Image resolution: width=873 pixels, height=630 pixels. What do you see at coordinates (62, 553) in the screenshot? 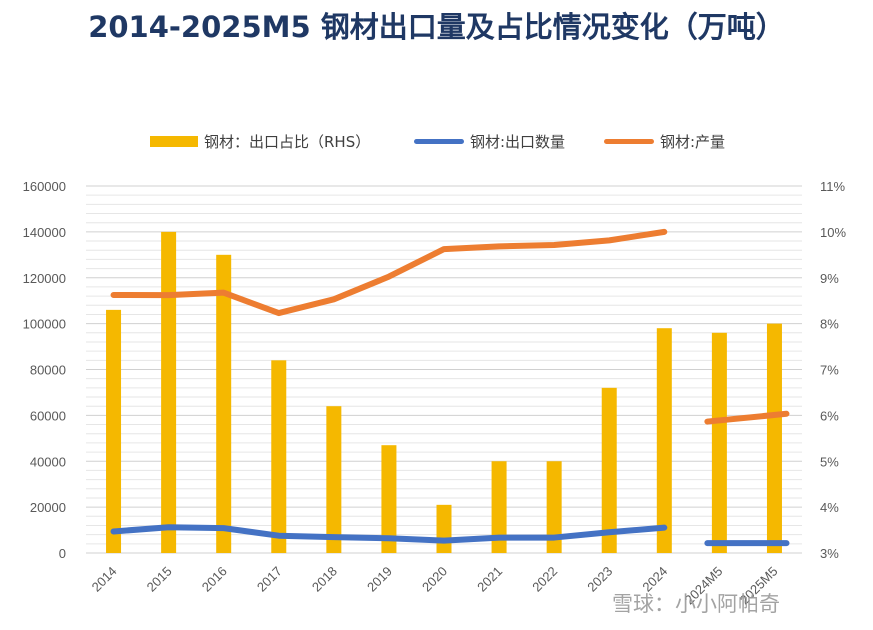
I see `left-axis-tick: 0` at bounding box center [62, 553].